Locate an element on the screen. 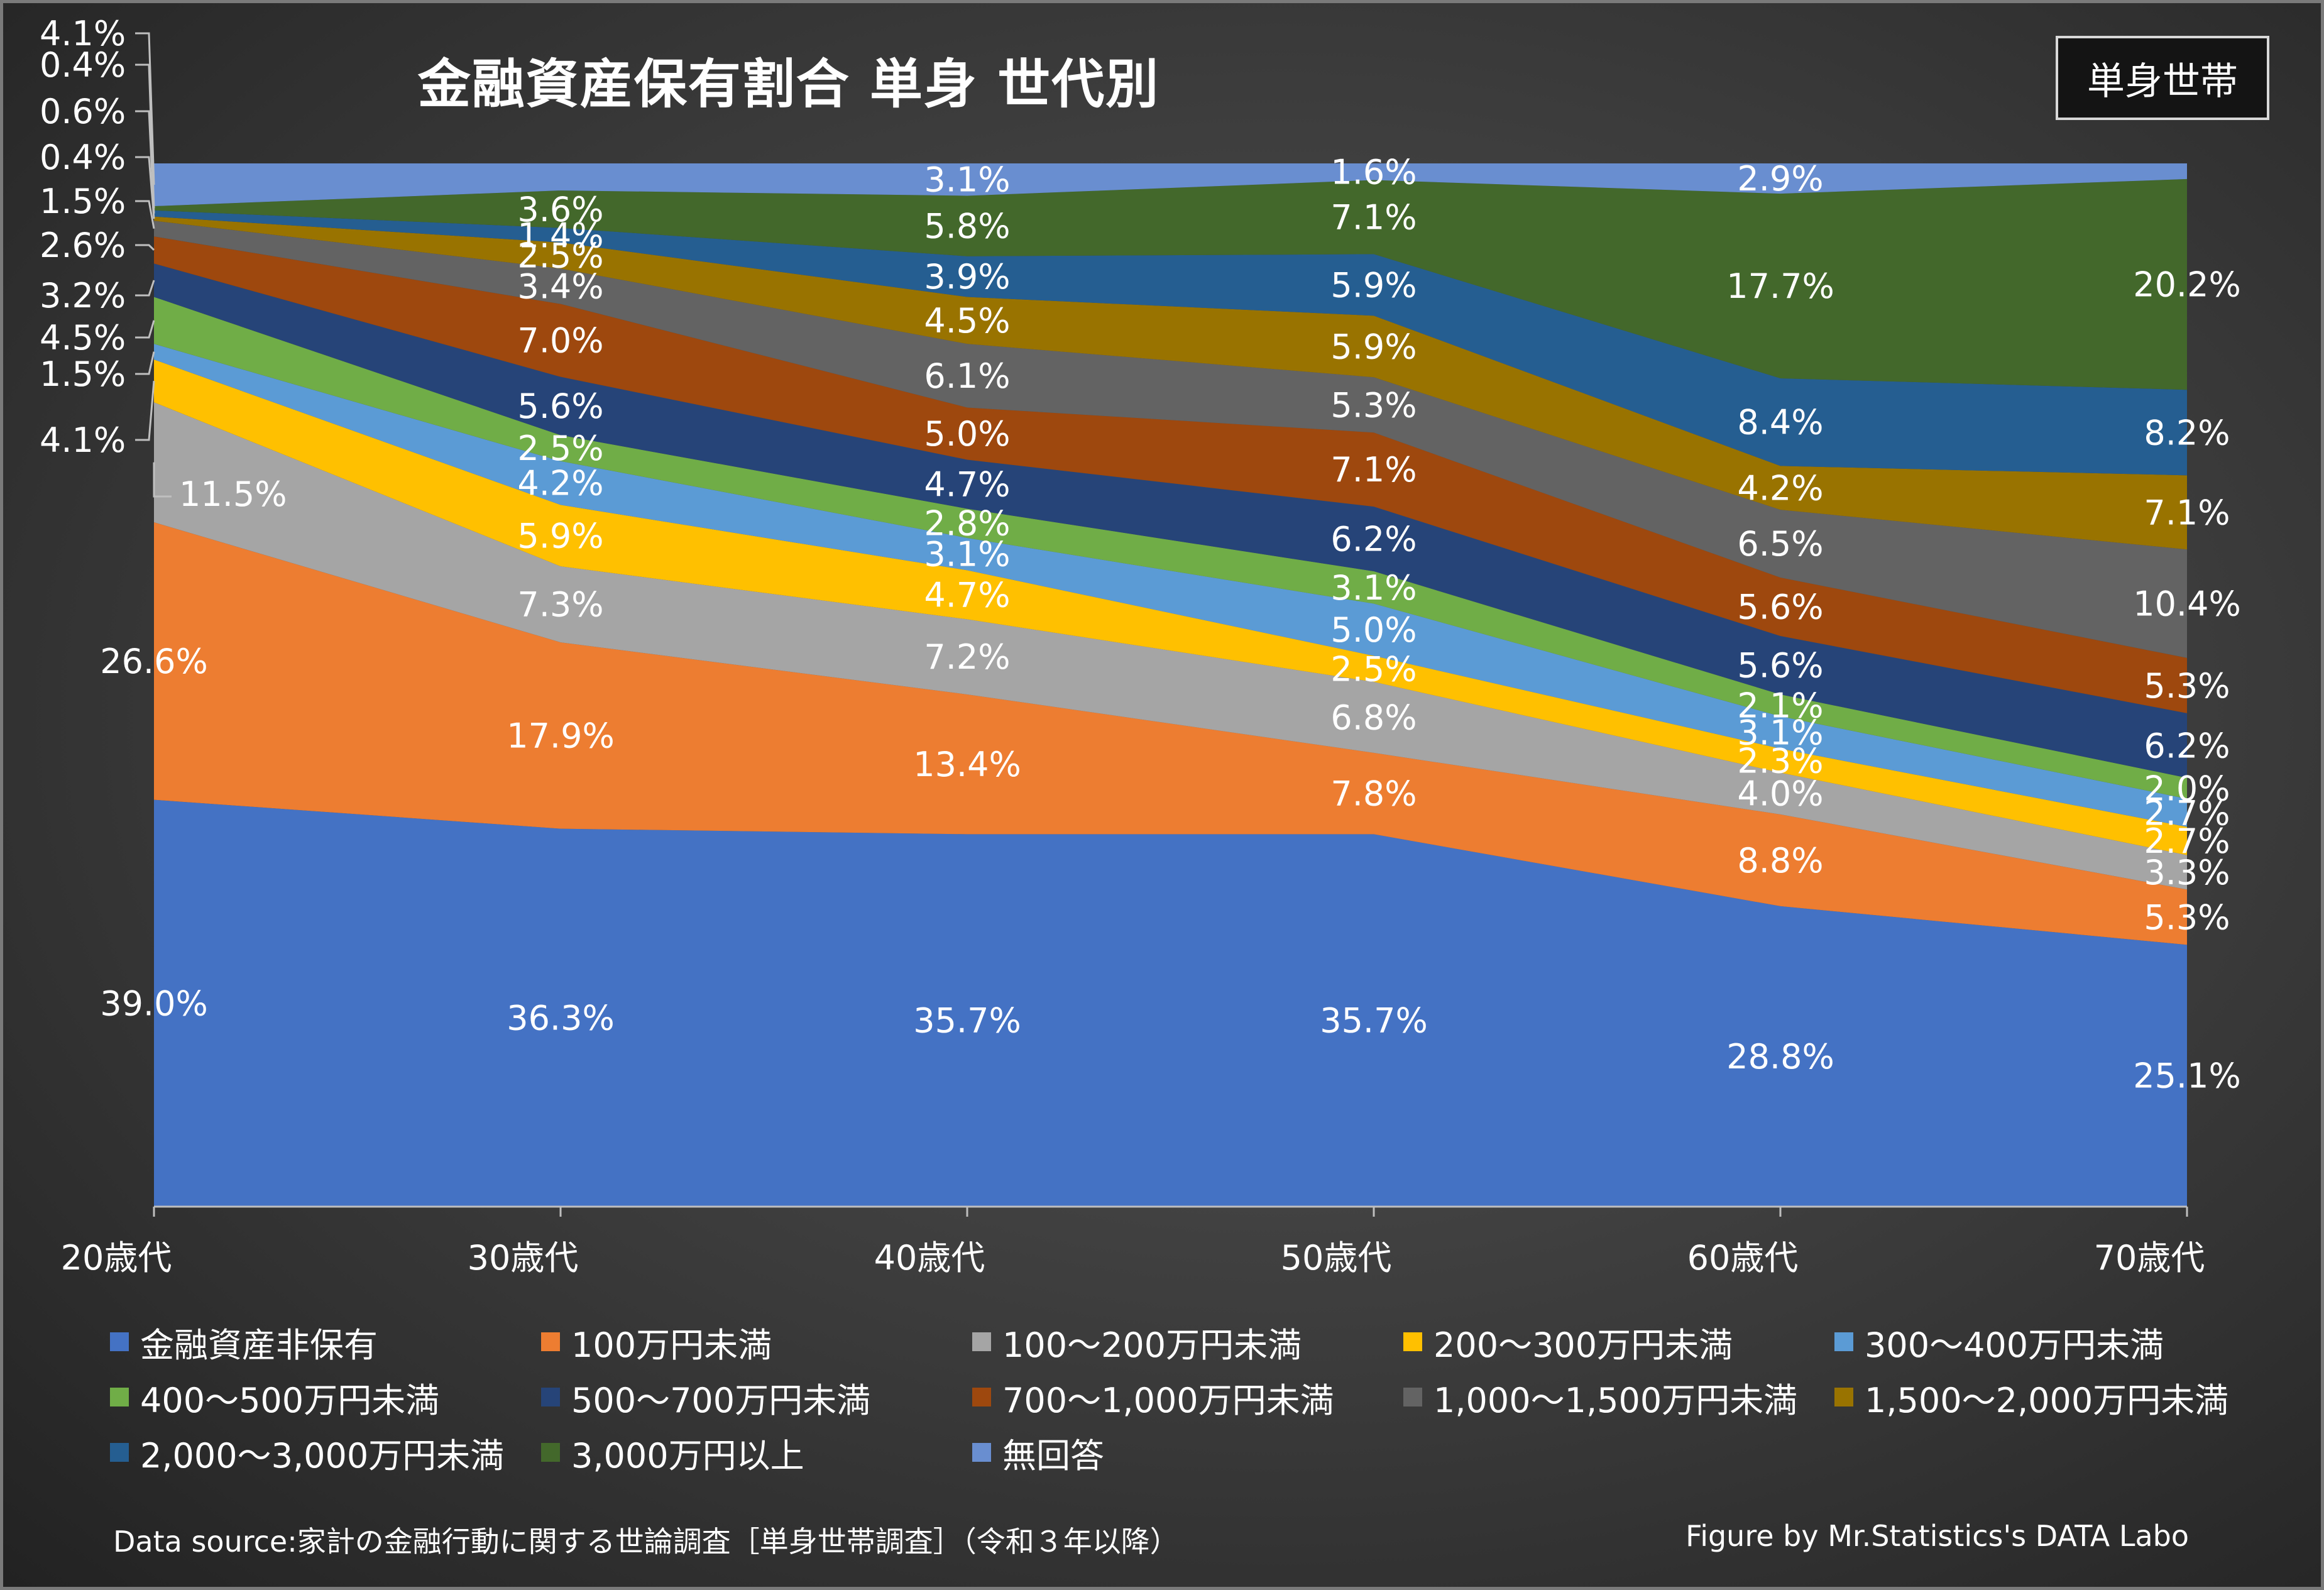 The image size is (2324, 1590). data-label: 6.8% is located at coordinates (1373, 718).